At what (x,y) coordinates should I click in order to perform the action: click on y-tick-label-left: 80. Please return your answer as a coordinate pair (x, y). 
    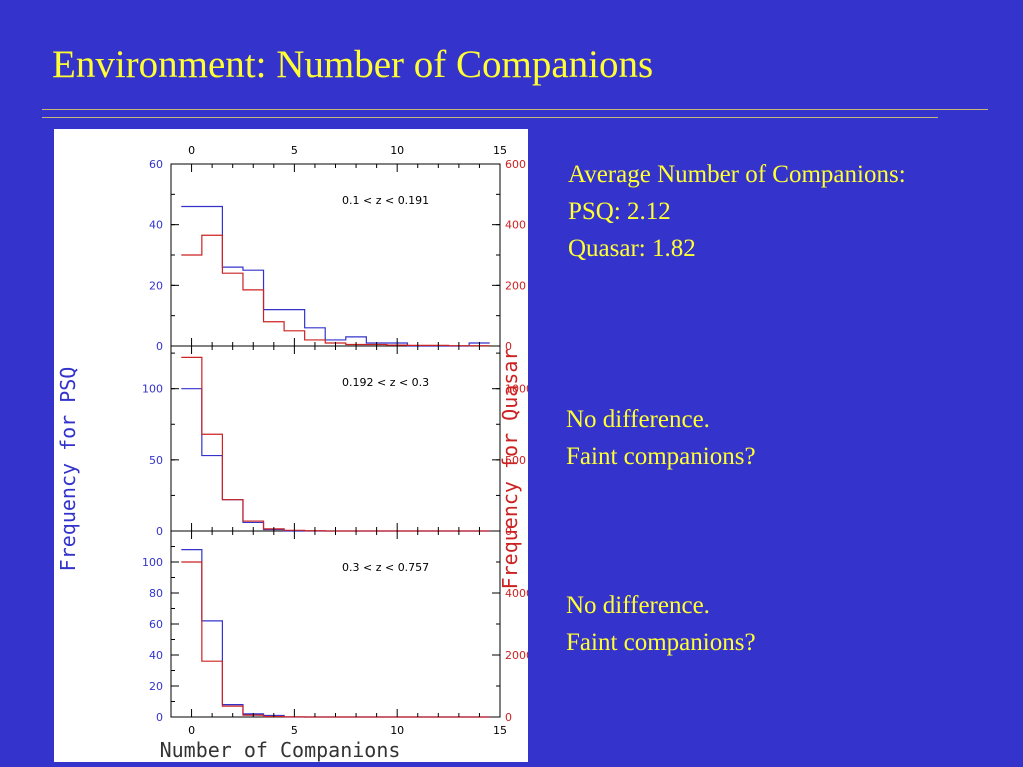
    Looking at the image, I should click on (156, 593).